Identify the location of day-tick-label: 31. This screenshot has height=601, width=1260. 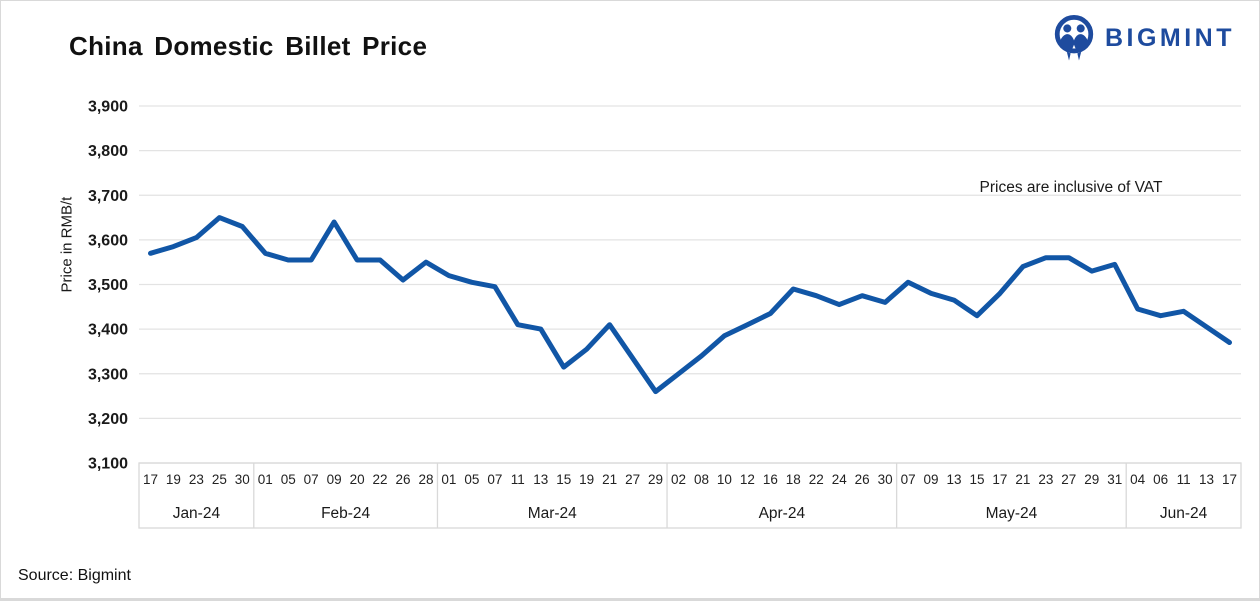
(1114, 479).